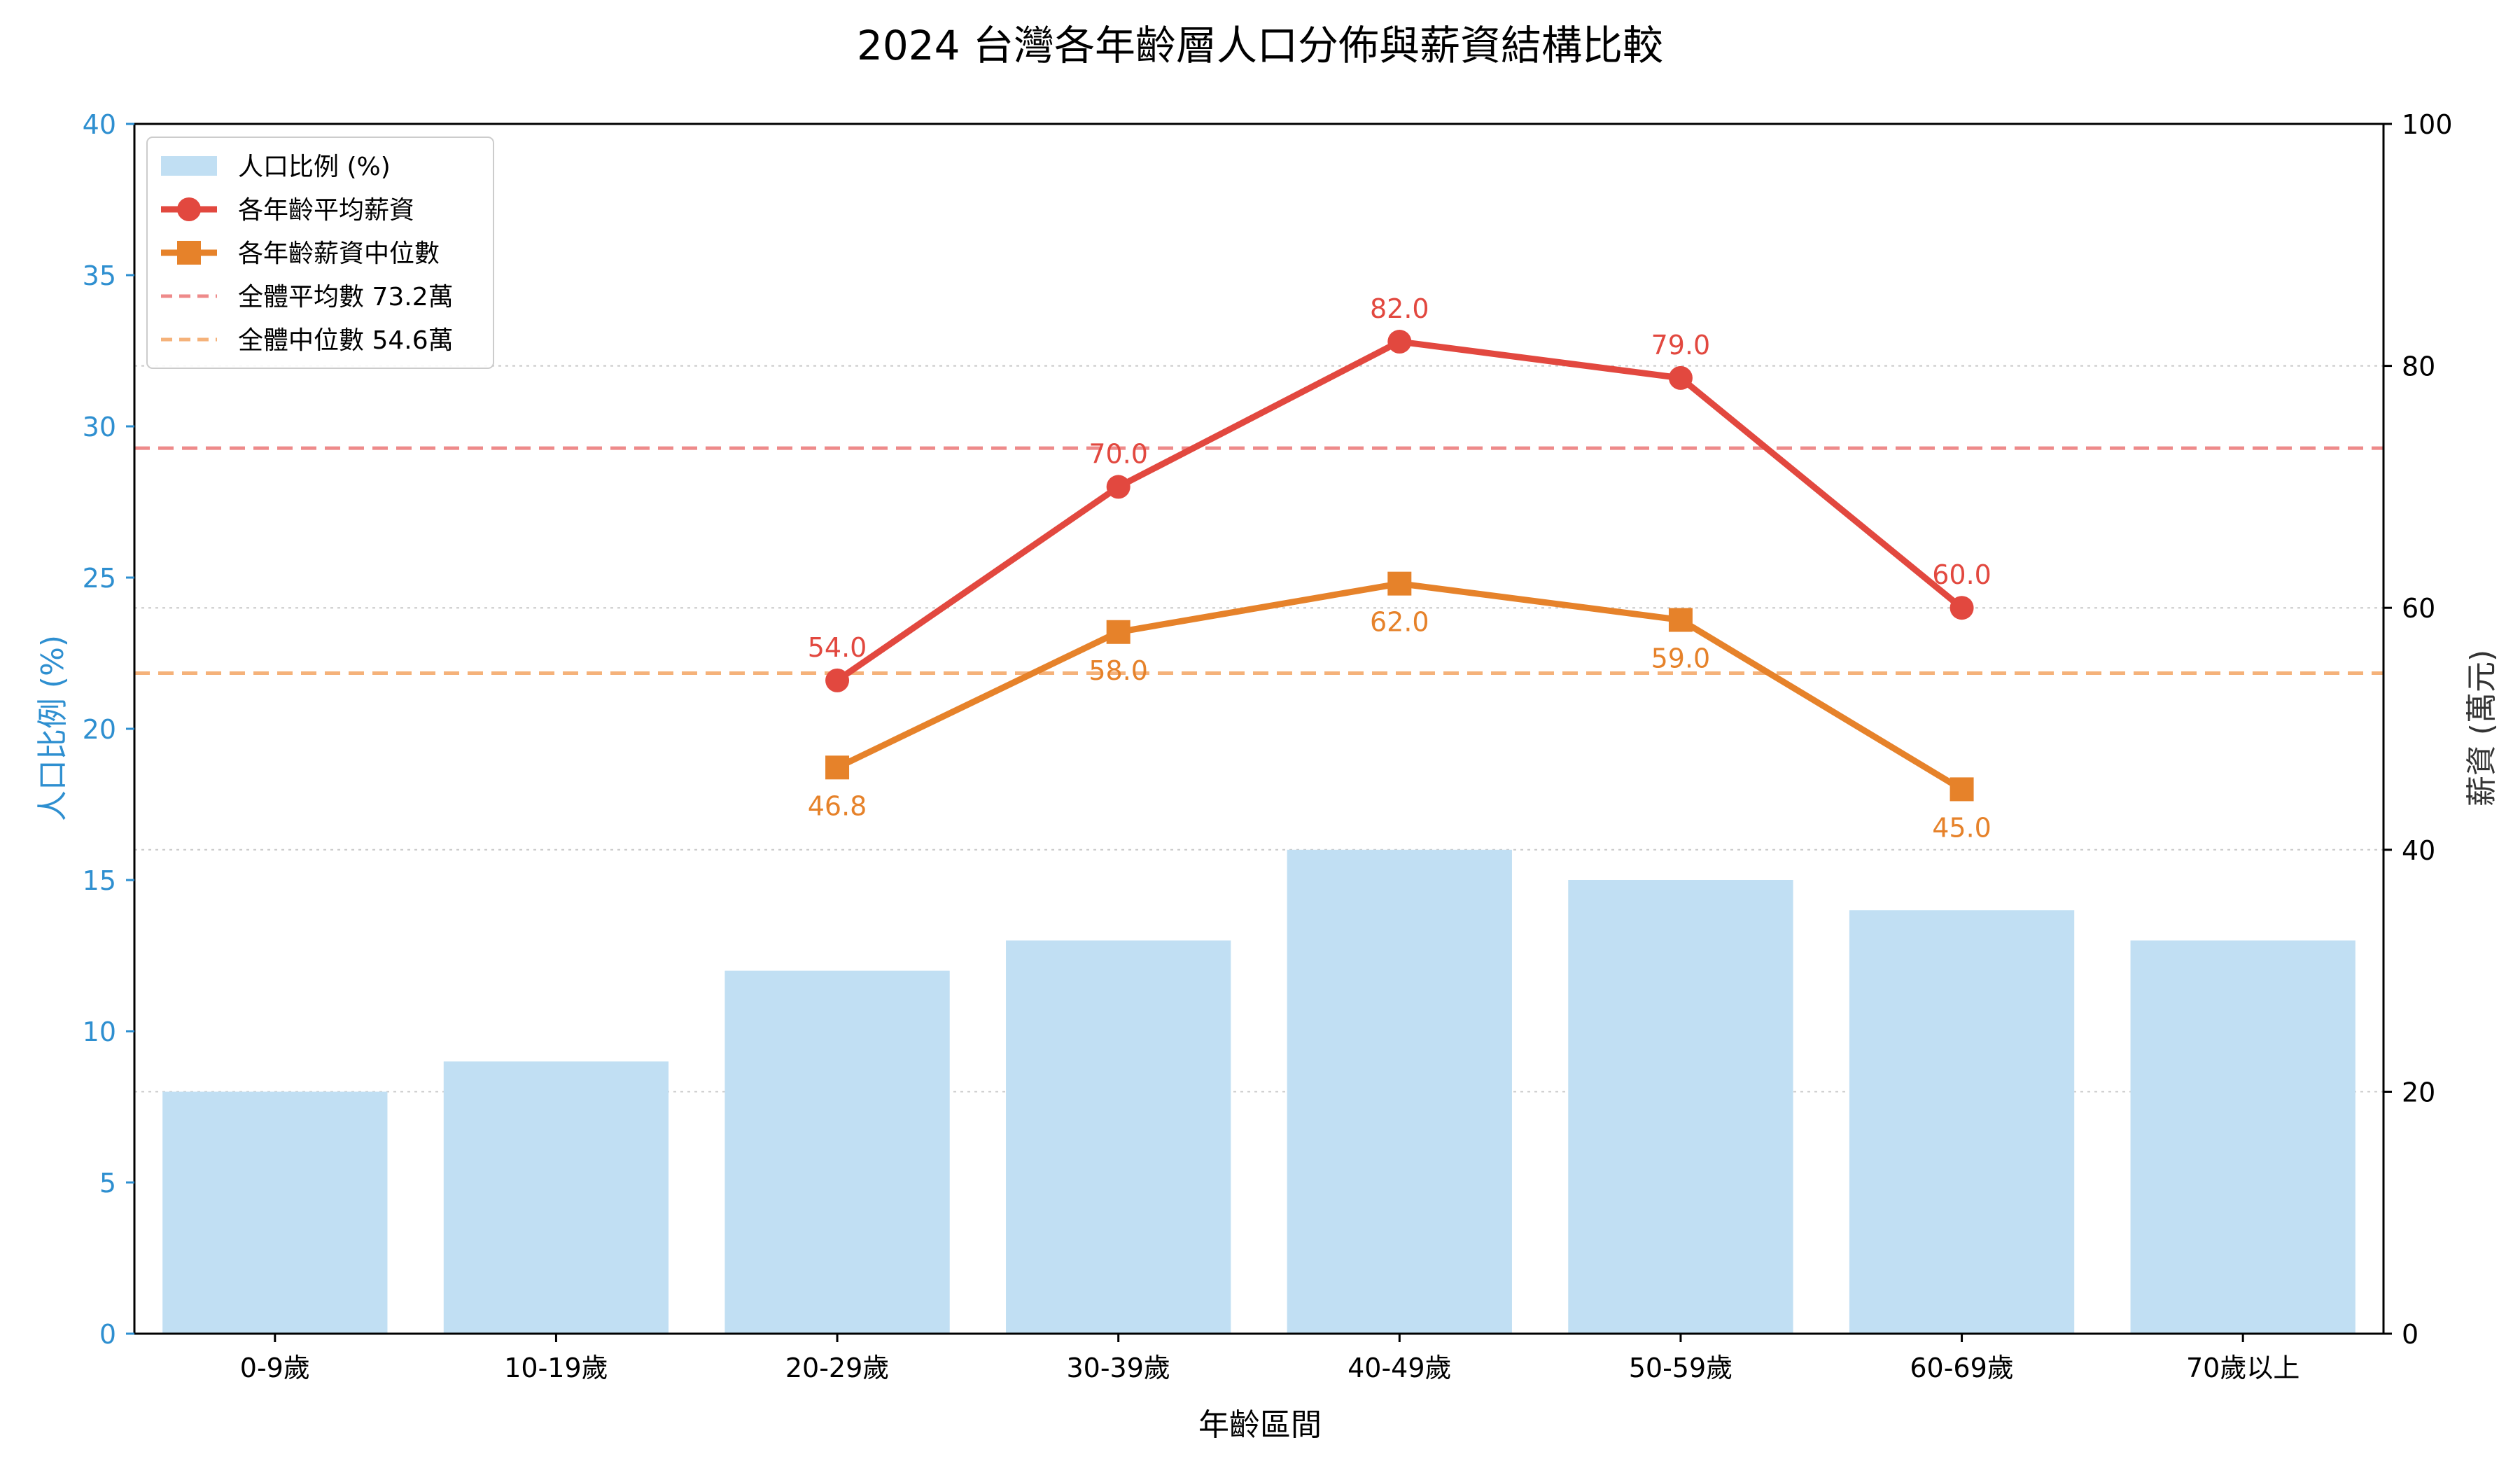  What do you see at coordinates (107, 1183) in the screenshot?
I see `y-left-tick-label: 5` at bounding box center [107, 1183].